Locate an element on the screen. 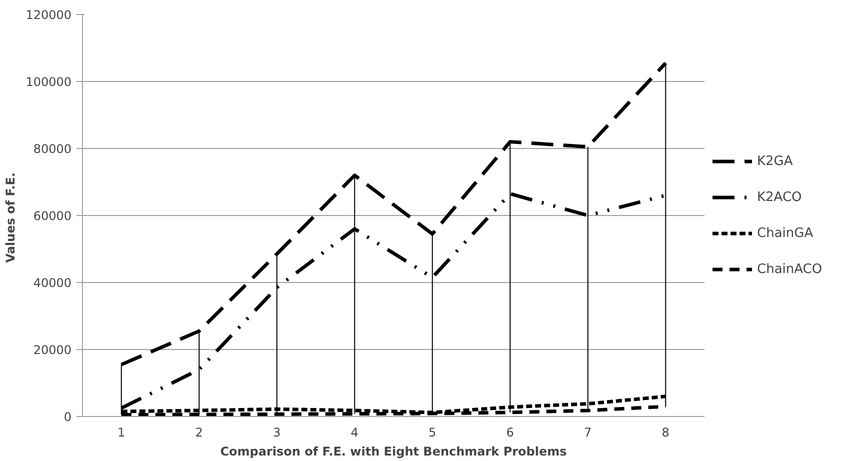 The width and height of the screenshot is (867, 461). x-tick-label: 7 is located at coordinates (588, 433).